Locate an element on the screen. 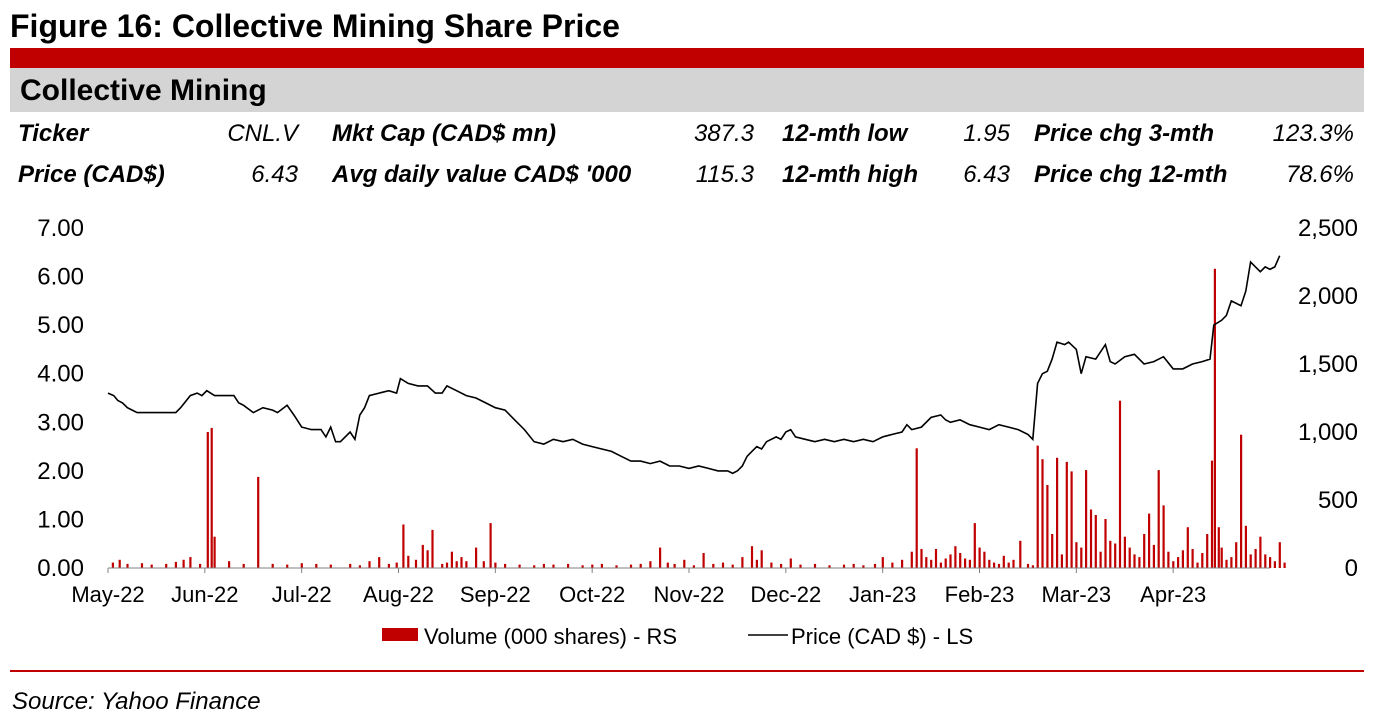 The width and height of the screenshot is (1384, 727). stat-value-ticker: CNL.V is located at coordinates (262, 133).